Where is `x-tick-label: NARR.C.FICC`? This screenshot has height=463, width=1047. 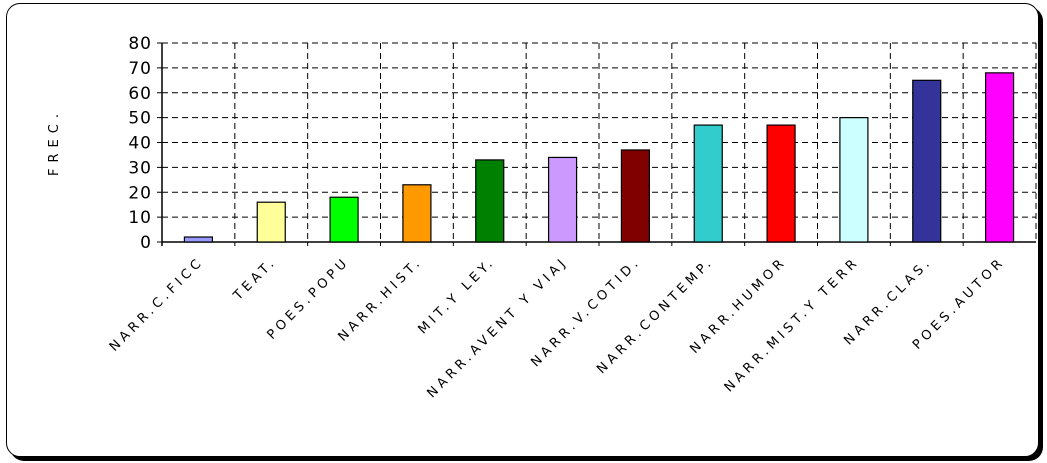
x-tick-label: NARR.C.FICC is located at coordinates (157, 304).